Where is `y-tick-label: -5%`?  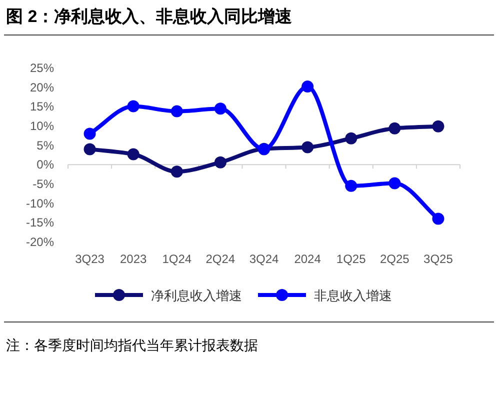 y-tick-label: -5% is located at coordinates (43, 184).